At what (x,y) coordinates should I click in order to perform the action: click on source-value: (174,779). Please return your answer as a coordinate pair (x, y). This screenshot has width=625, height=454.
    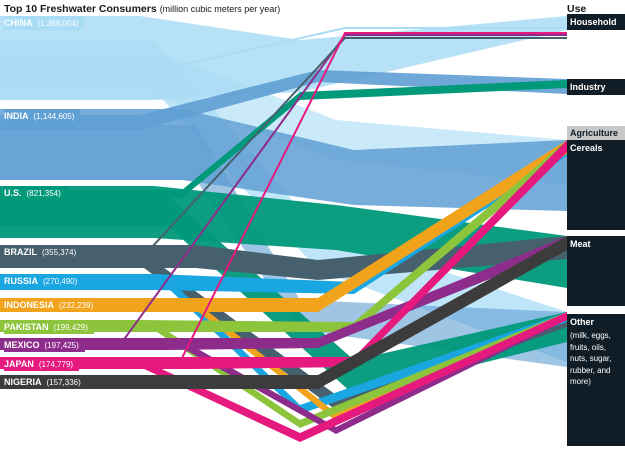
    Looking at the image, I should click on (56, 364).